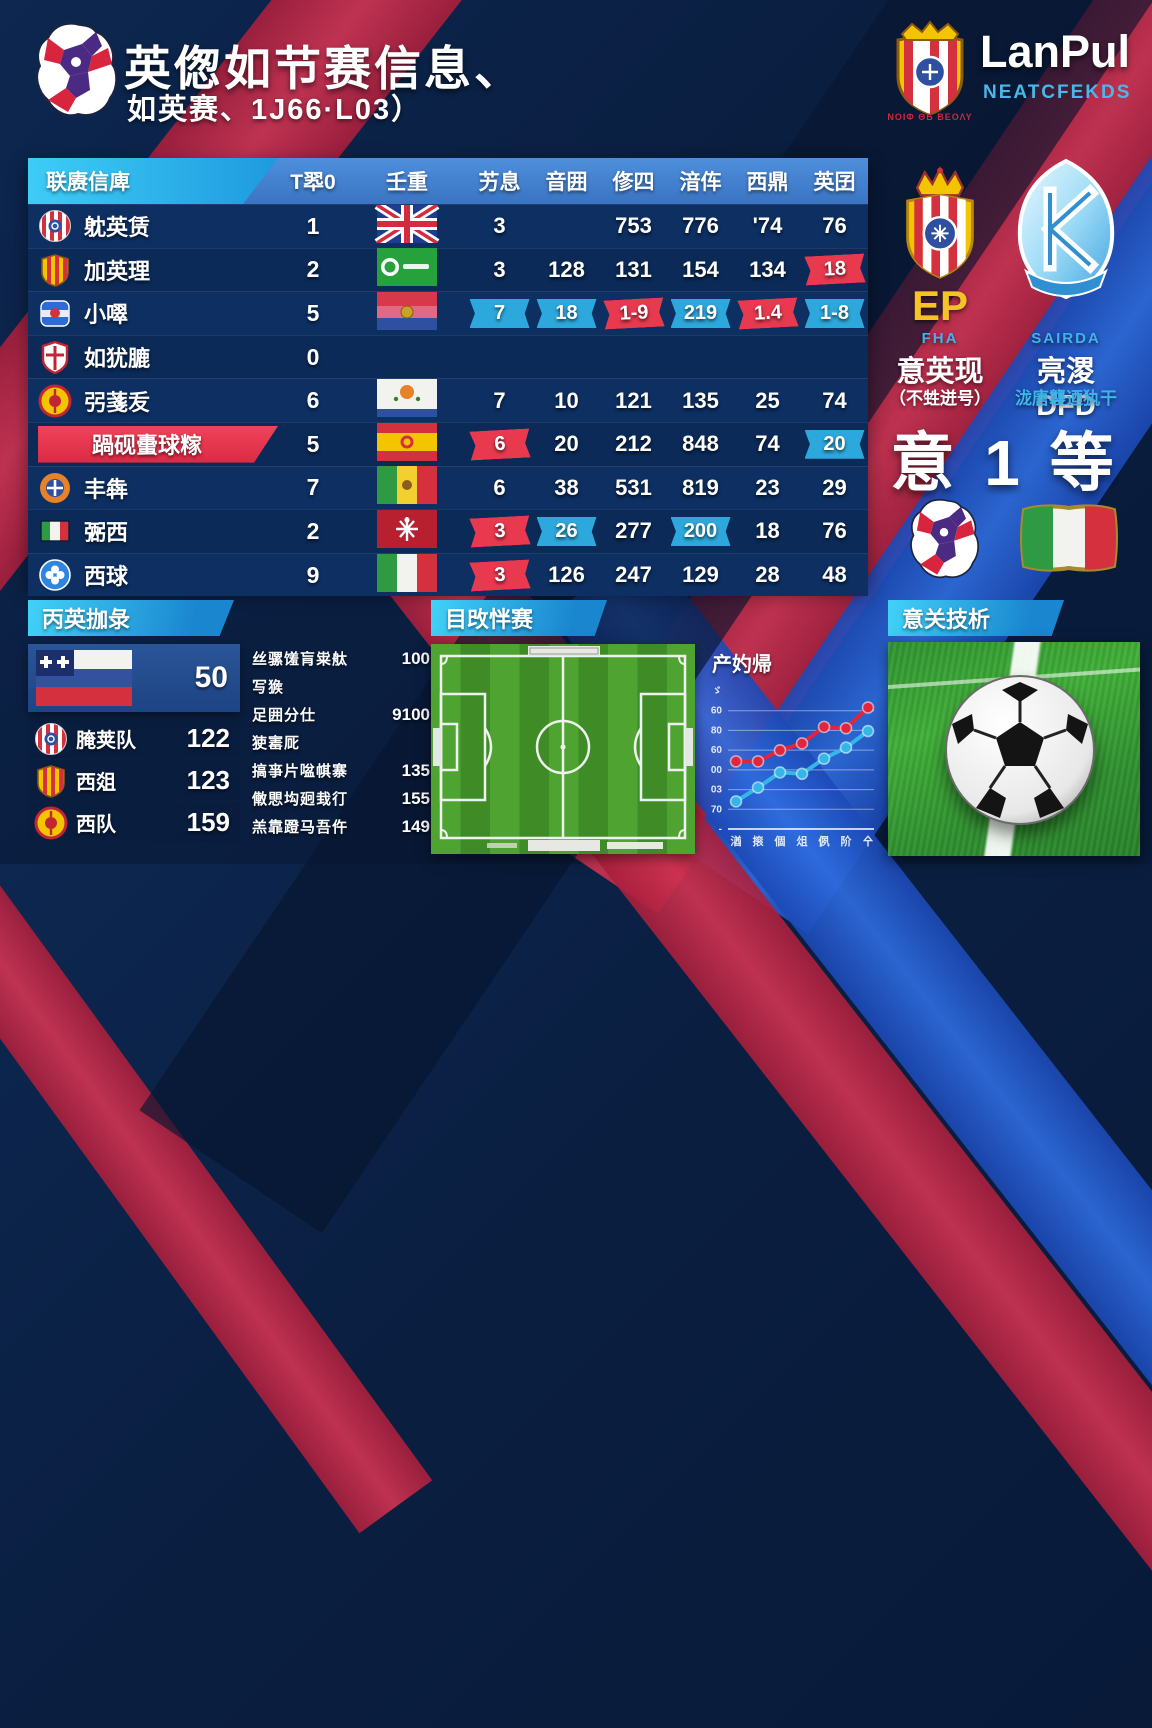  Describe the element at coordinates (566, 400) in the screenshot. I see `stat-cell: 10` at that location.